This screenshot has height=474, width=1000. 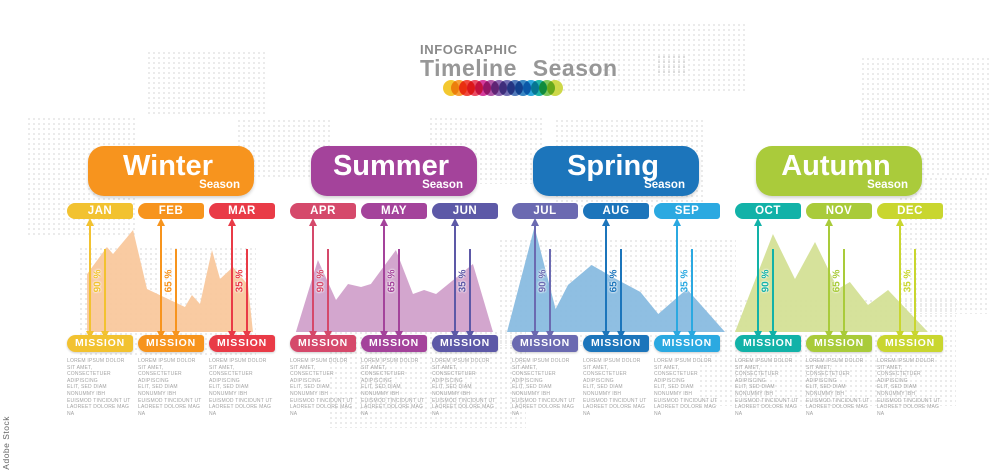 What do you see at coordinates (687, 211) in the screenshot?
I see `month-pill-sep: SEP` at bounding box center [687, 211].